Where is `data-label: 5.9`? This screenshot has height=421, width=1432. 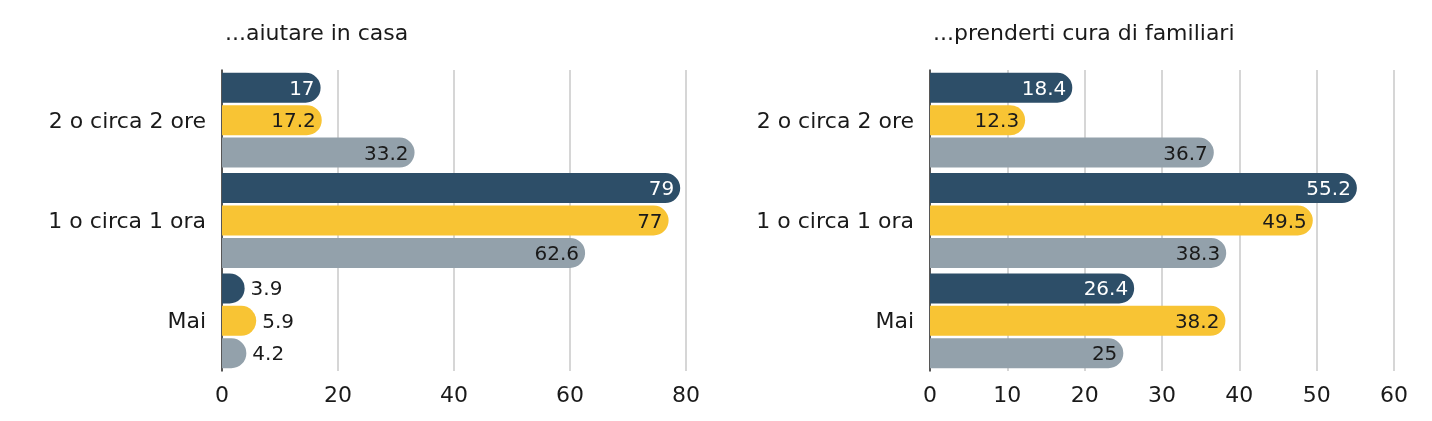 data-label: 5.9 is located at coordinates (278, 320).